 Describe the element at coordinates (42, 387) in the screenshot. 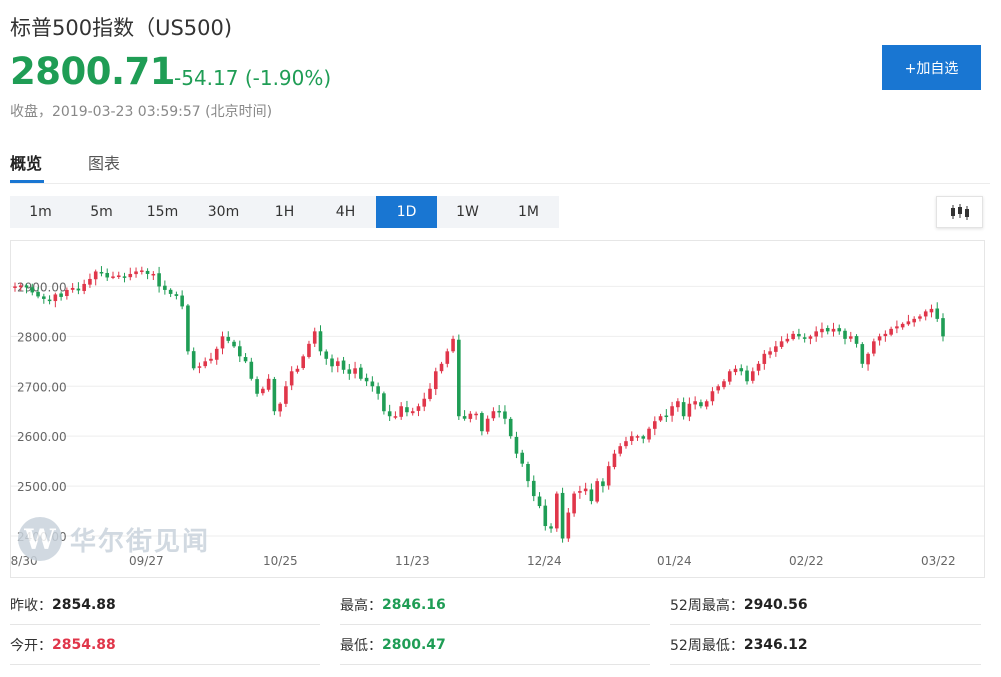

I see `y-tick-label: 2700.00` at that location.